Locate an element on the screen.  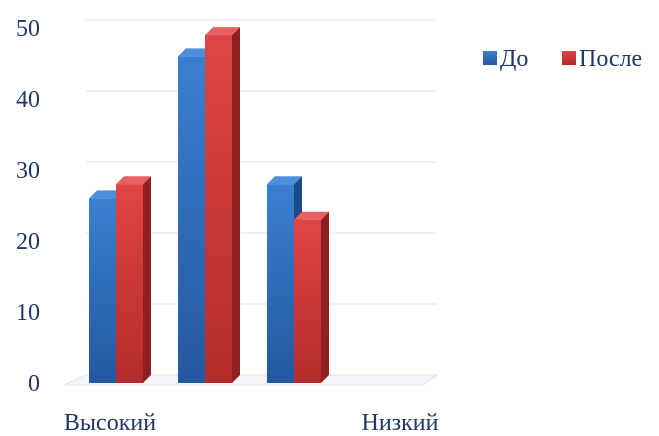
chart-floor is located at coordinates (251, 380).